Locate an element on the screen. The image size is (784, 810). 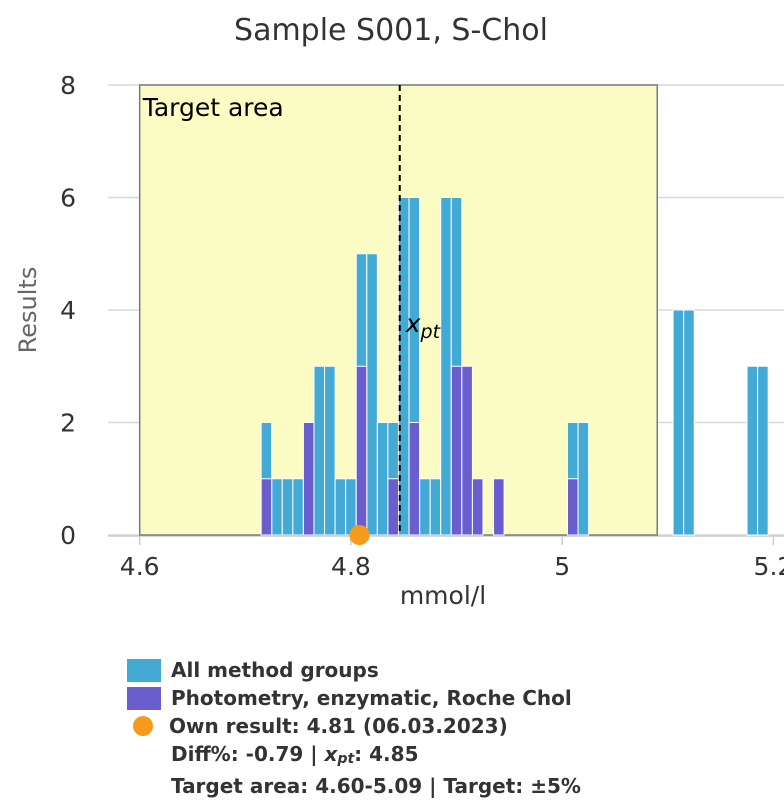
y-tick-label: 8 is located at coordinates (68, 85).